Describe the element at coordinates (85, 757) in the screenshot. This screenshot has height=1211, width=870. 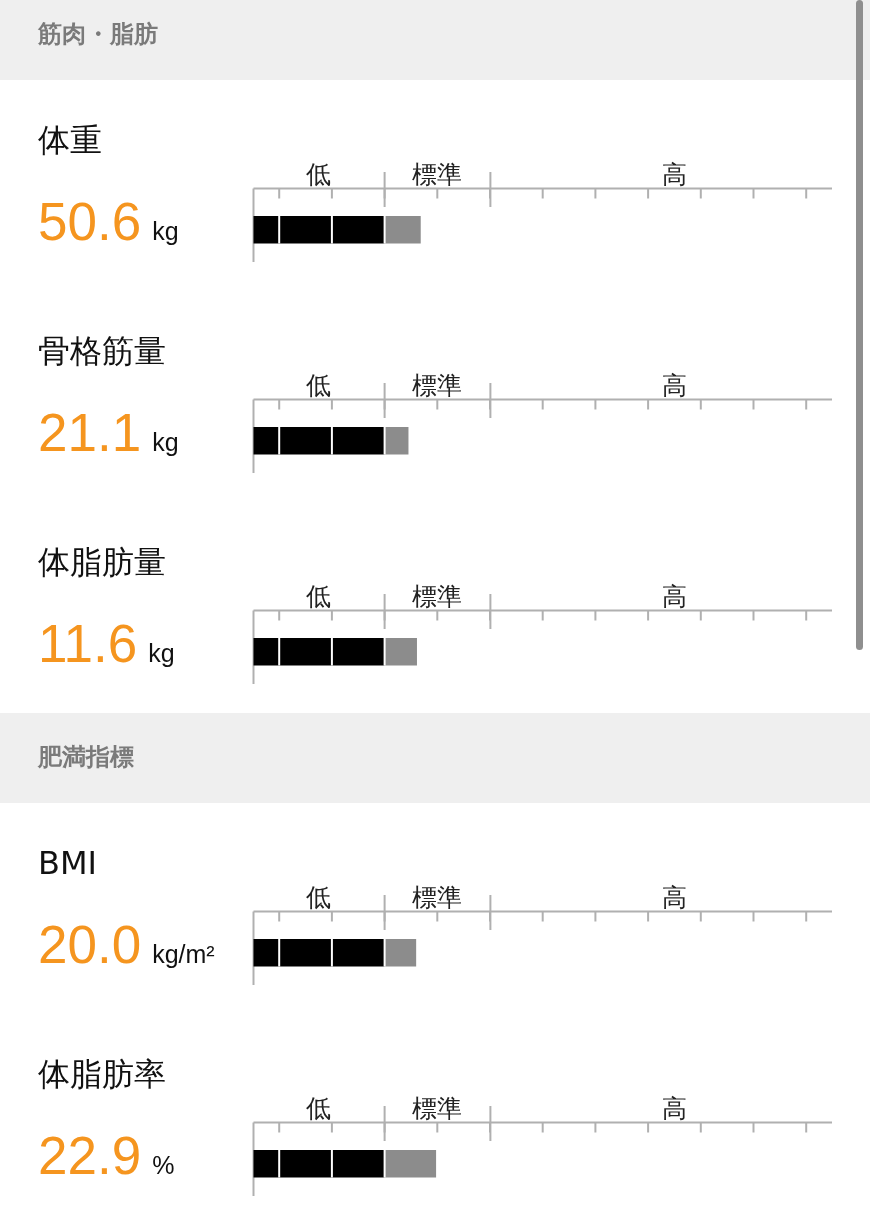
I see `text: 肥満指標` at that location.